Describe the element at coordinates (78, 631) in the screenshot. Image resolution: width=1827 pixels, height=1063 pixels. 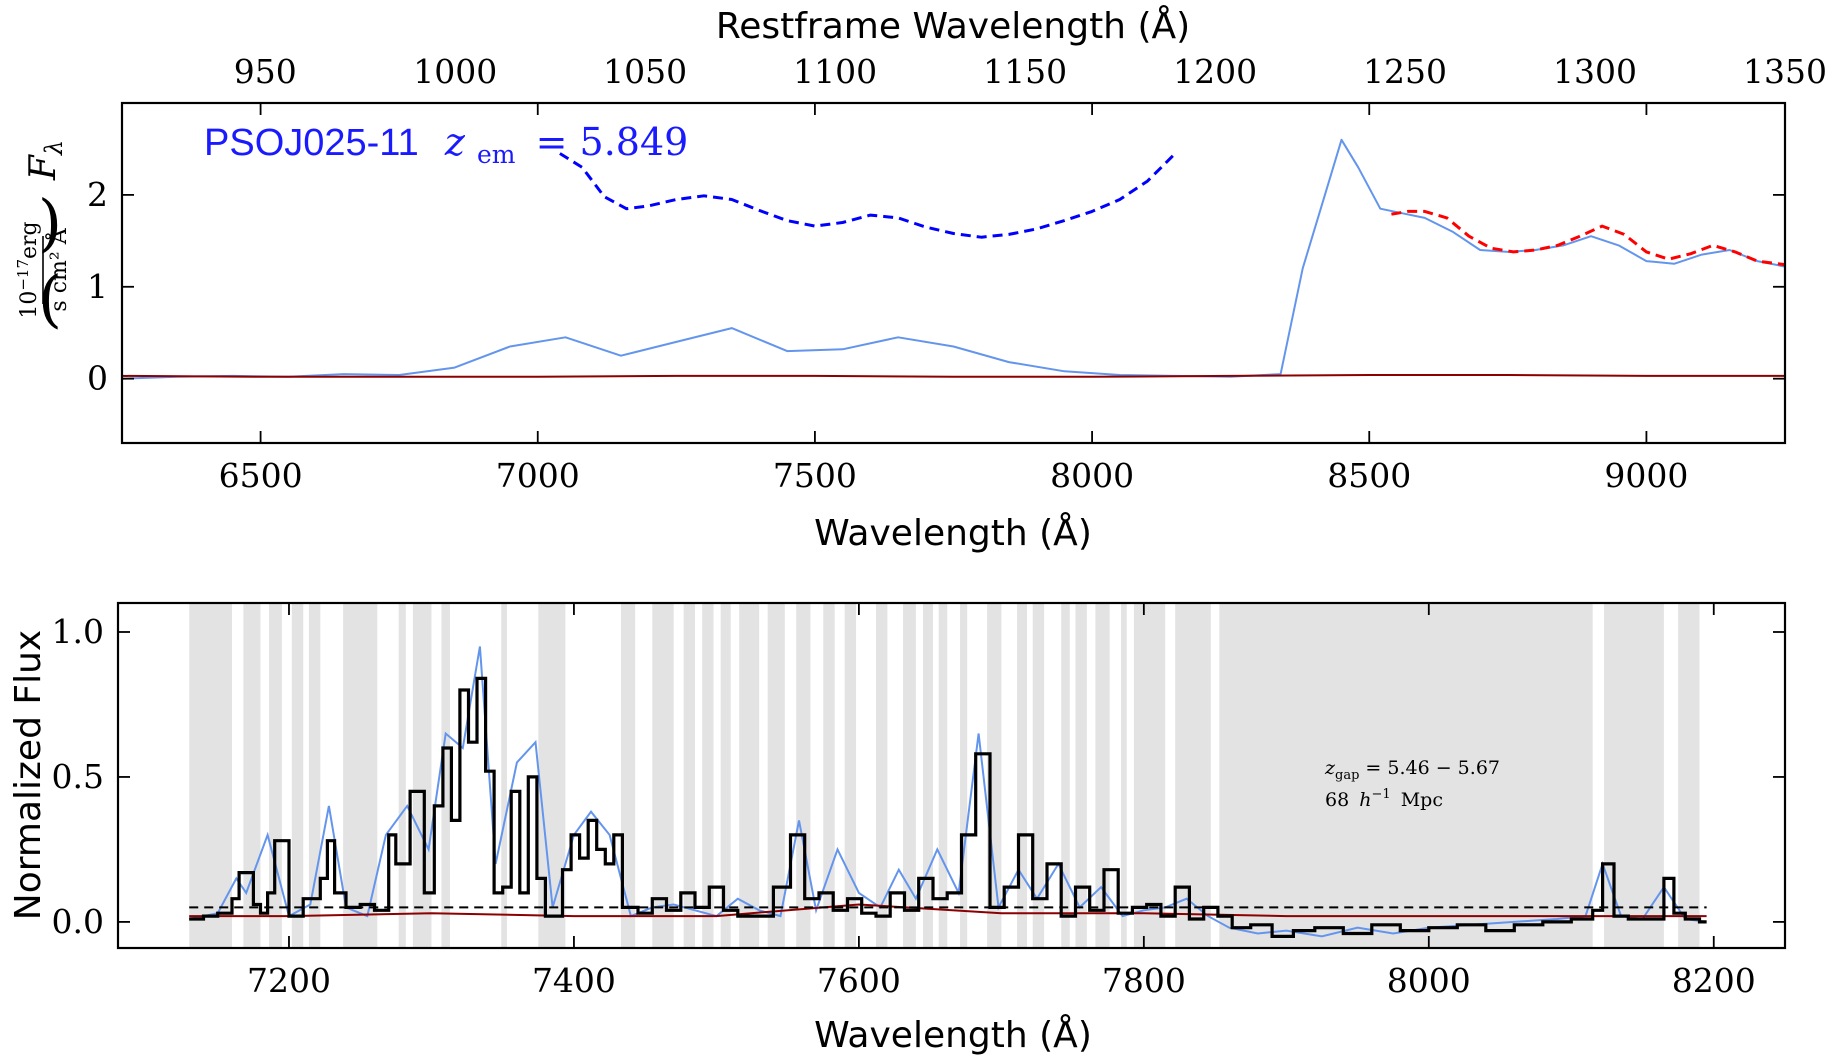
I see `bottom-ytick-label: 1.0` at that location.